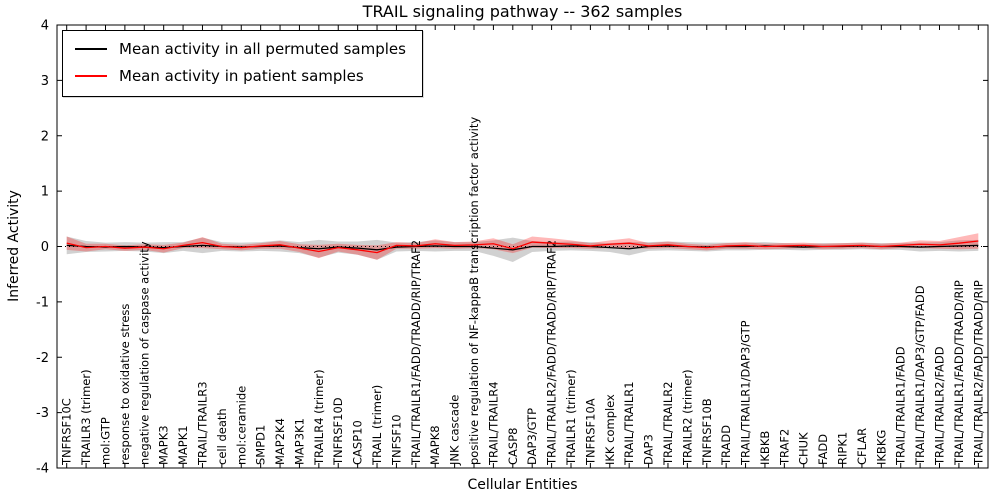 Image resolution: width=1000 pixels, height=500 pixels. Describe the element at coordinates (940, 406) in the screenshot. I see `x-tick-label: TRAIL/TRAILR2/FADD` at that location.